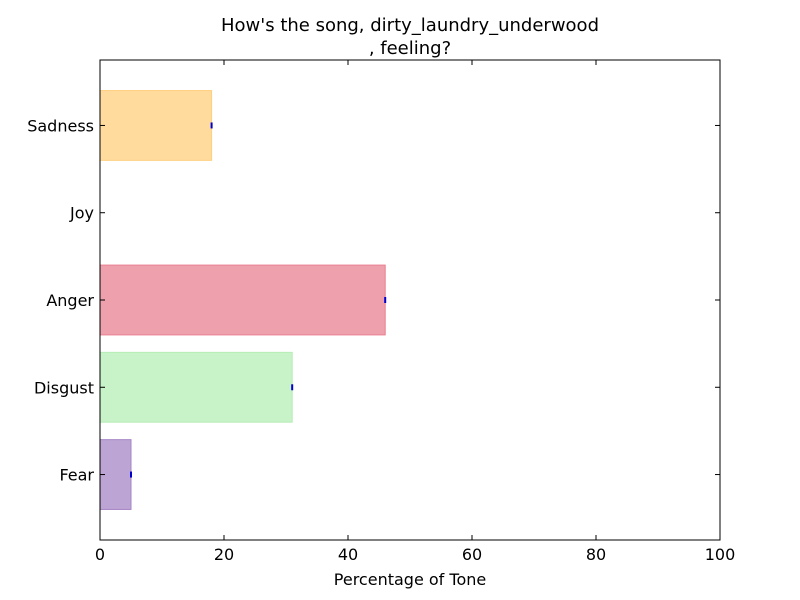 This screenshot has height=600, width=800. What do you see at coordinates (60, 125) in the screenshot?
I see `y-tick-label-sadness: Sadness` at bounding box center [60, 125].